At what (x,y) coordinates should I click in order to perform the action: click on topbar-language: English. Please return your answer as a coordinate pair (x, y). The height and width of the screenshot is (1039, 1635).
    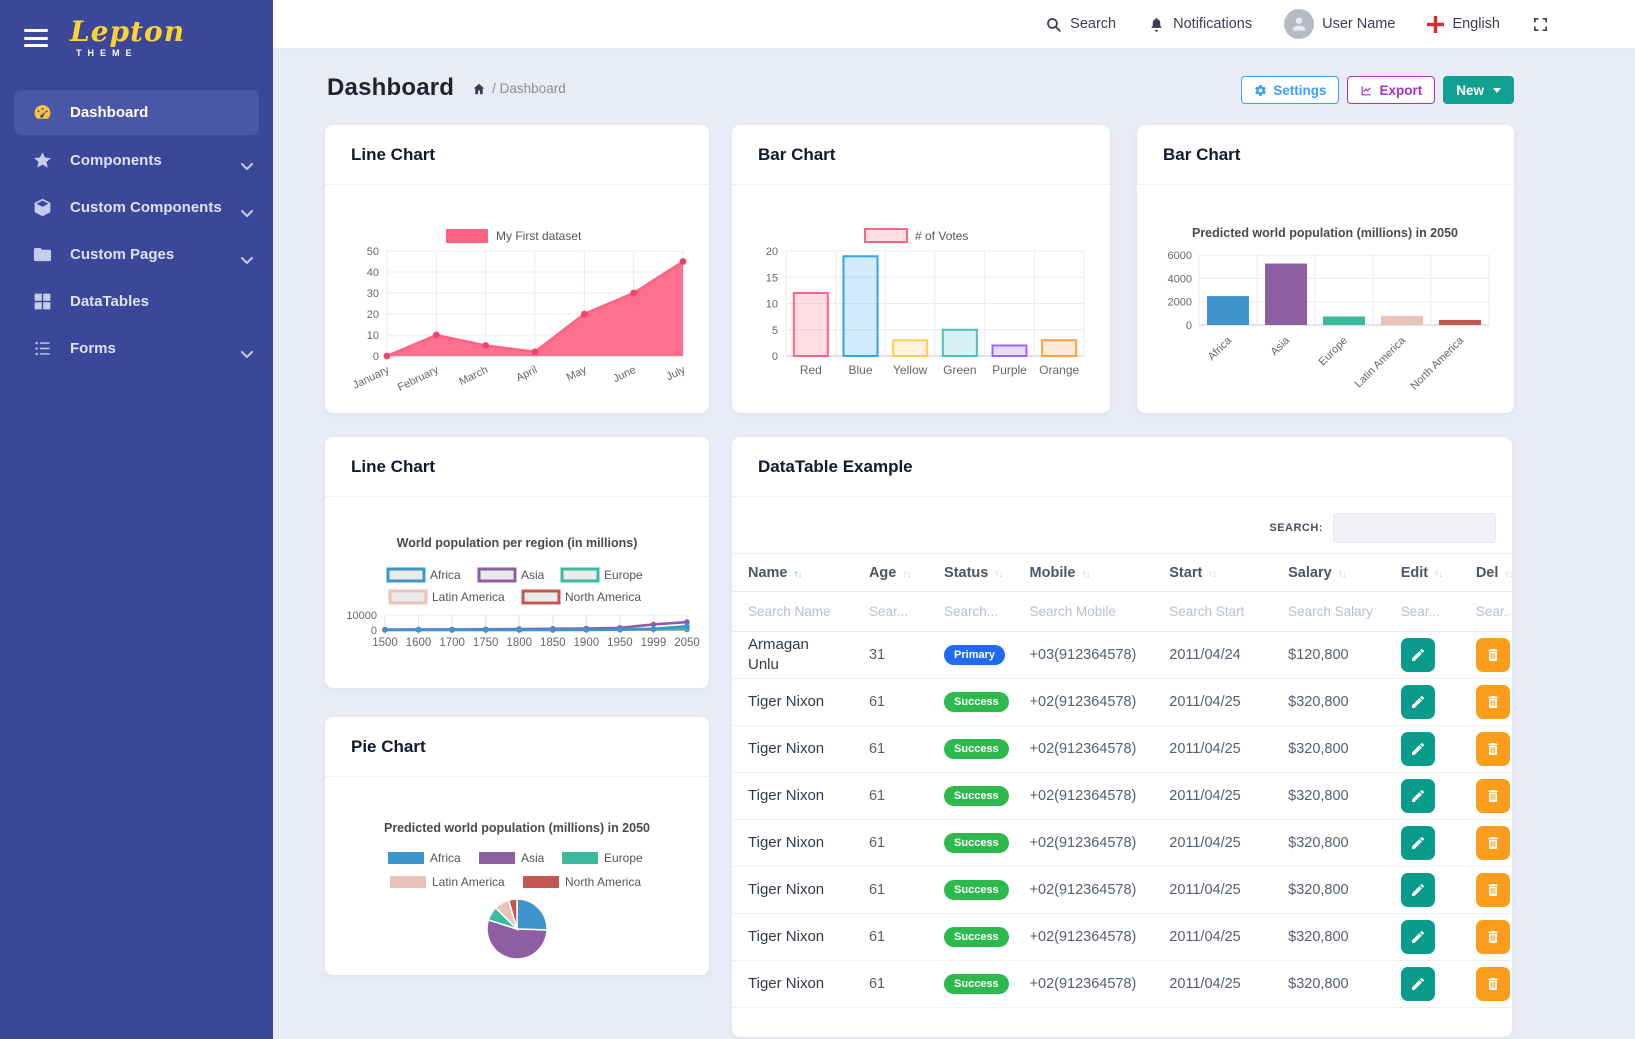
    Looking at the image, I should click on (1463, 24).